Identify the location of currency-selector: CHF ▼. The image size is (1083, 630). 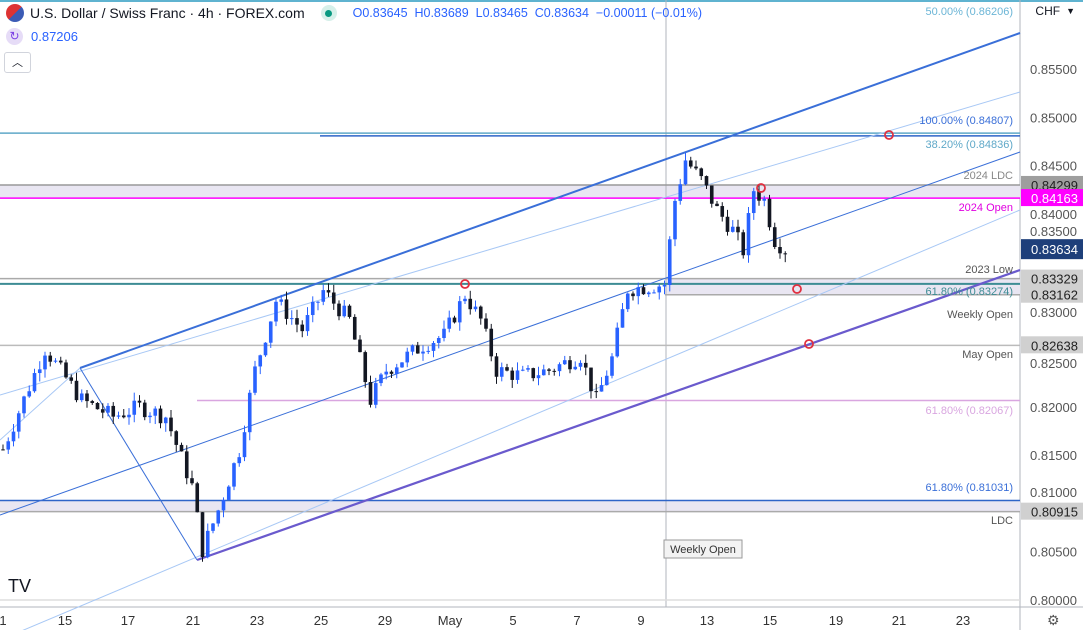
(1055, 11).